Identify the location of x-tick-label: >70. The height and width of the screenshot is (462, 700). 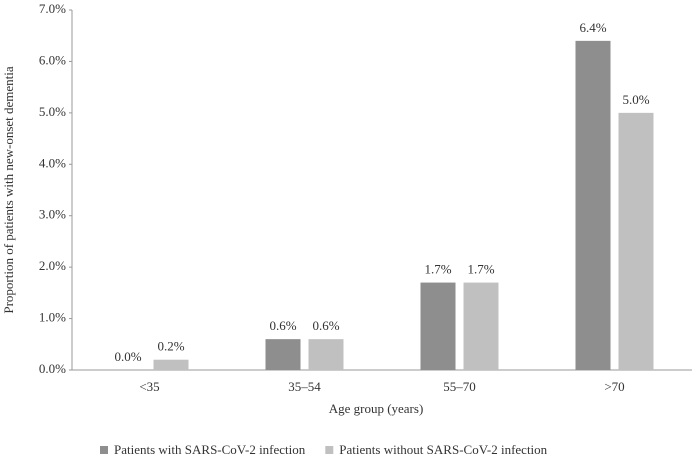
(614, 386).